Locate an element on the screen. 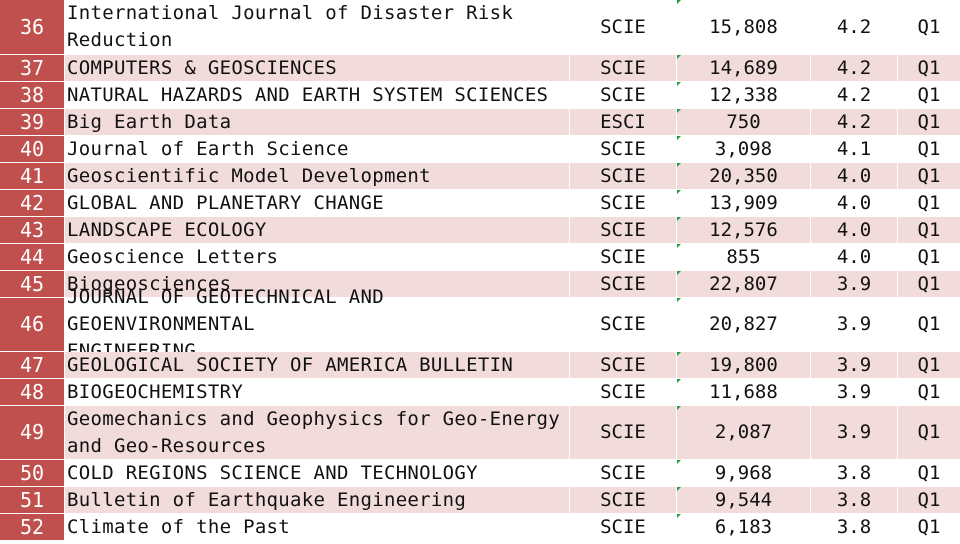 This screenshot has height=544, width=960. journal-name: Geoscience Letters is located at coordinates (317, 257).